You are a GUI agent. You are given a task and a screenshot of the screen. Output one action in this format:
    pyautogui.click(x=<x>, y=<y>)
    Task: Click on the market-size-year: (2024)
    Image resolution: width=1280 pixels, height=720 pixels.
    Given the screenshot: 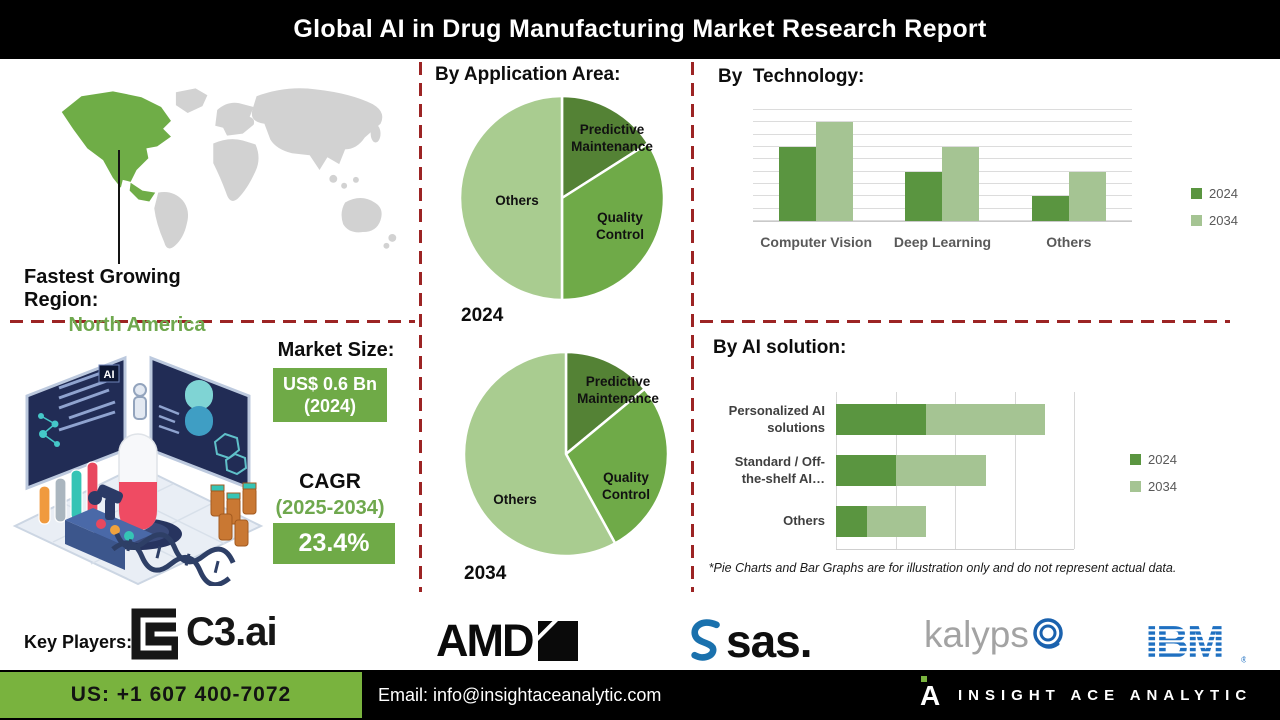 What is the action you would take?
    pyautogui.click(x=330, y=406)
    